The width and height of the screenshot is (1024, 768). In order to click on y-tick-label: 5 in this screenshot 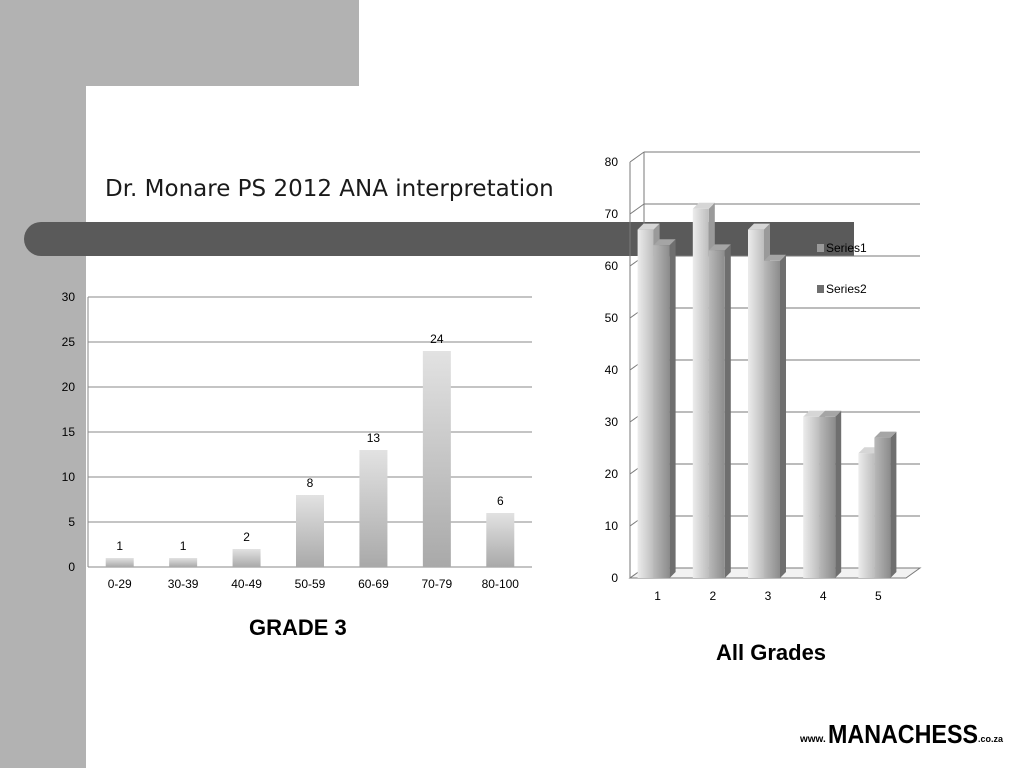, I will do `click(71, 522)`.